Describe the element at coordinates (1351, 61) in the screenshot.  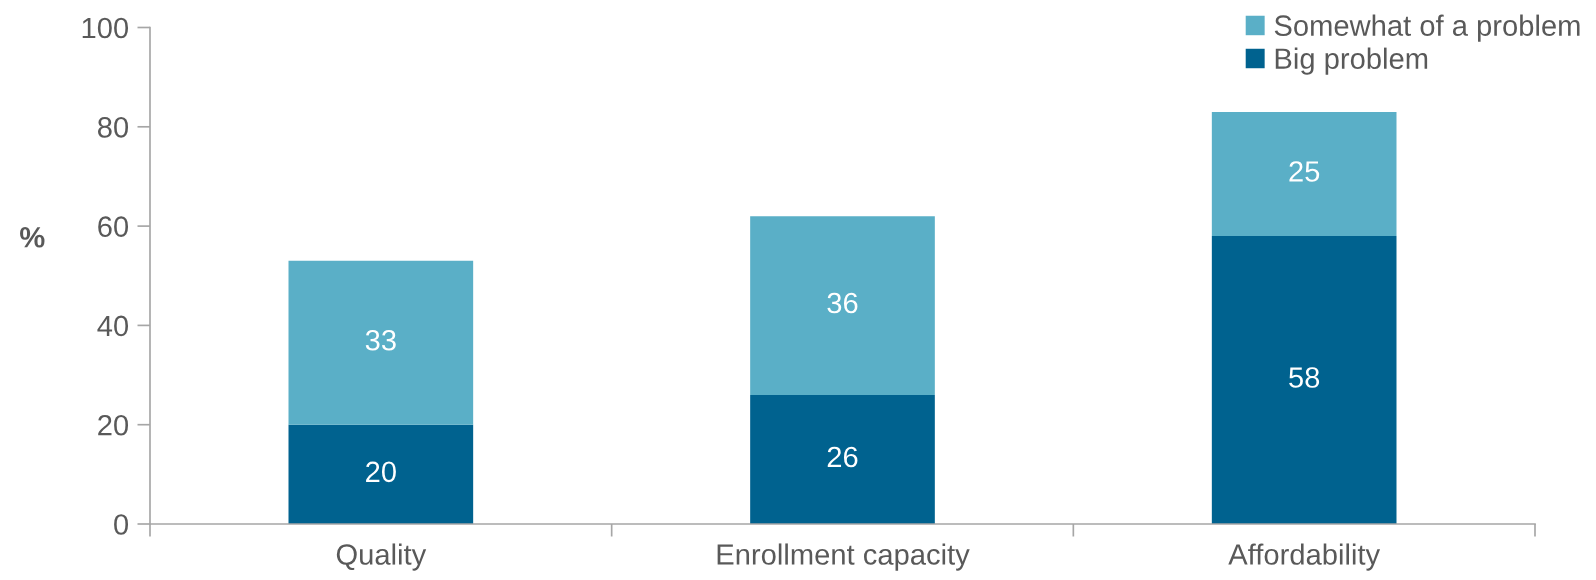
I see `legend-label: Big problem` at that location.